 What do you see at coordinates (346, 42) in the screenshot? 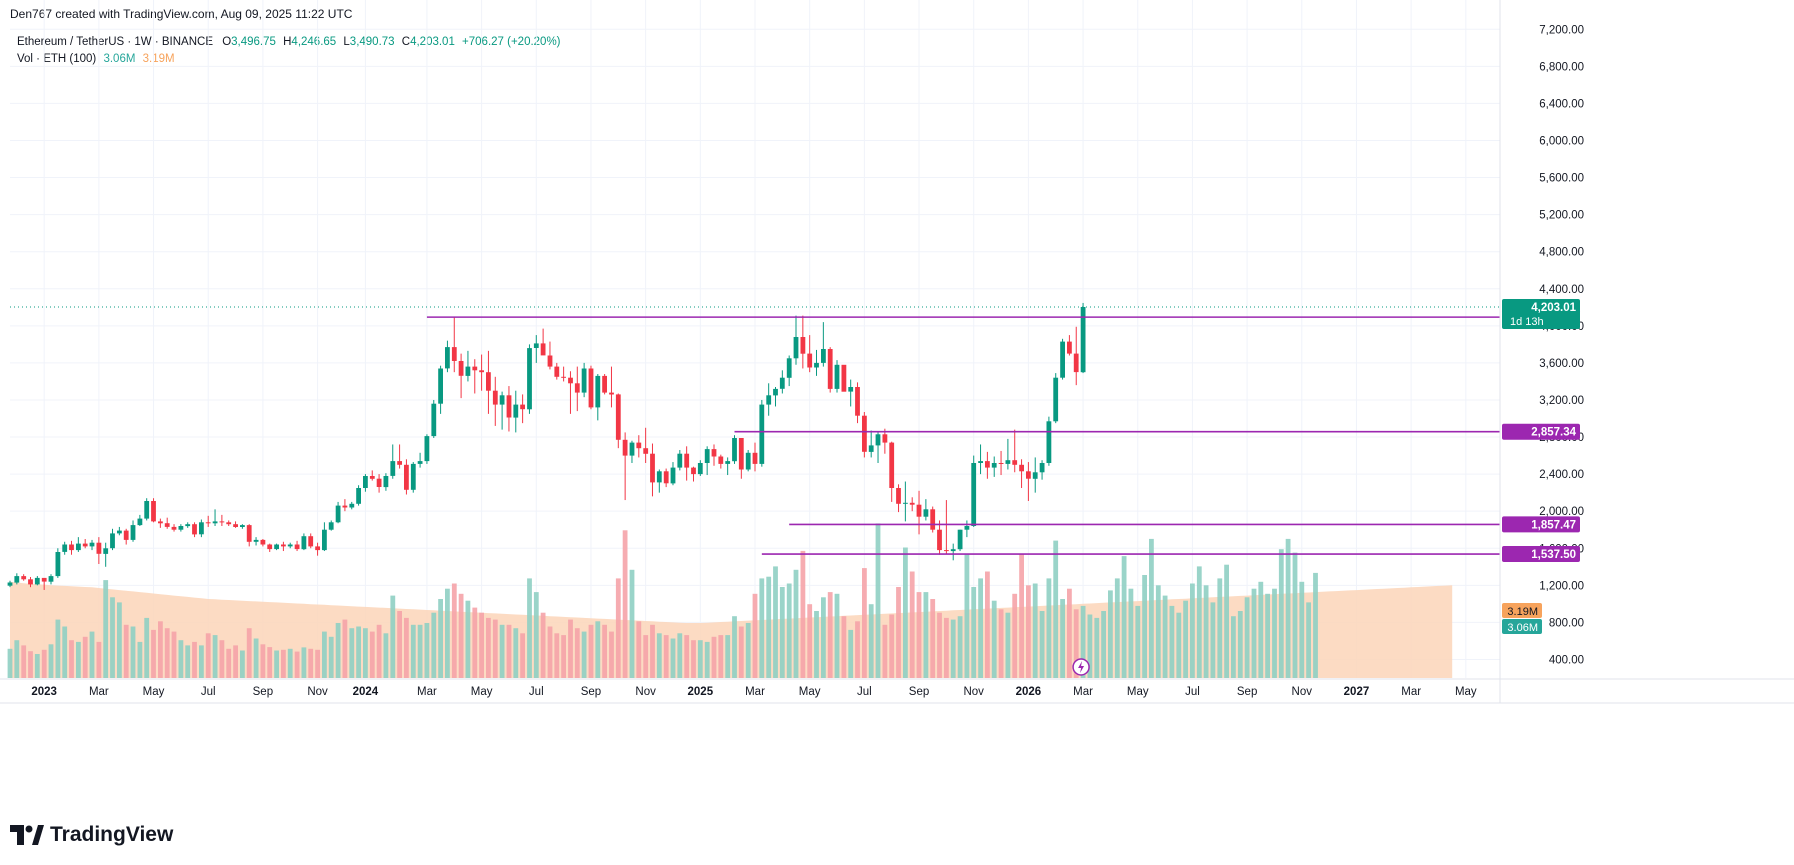
I see `legend-low-label: L` at bounding box center [346, 42].